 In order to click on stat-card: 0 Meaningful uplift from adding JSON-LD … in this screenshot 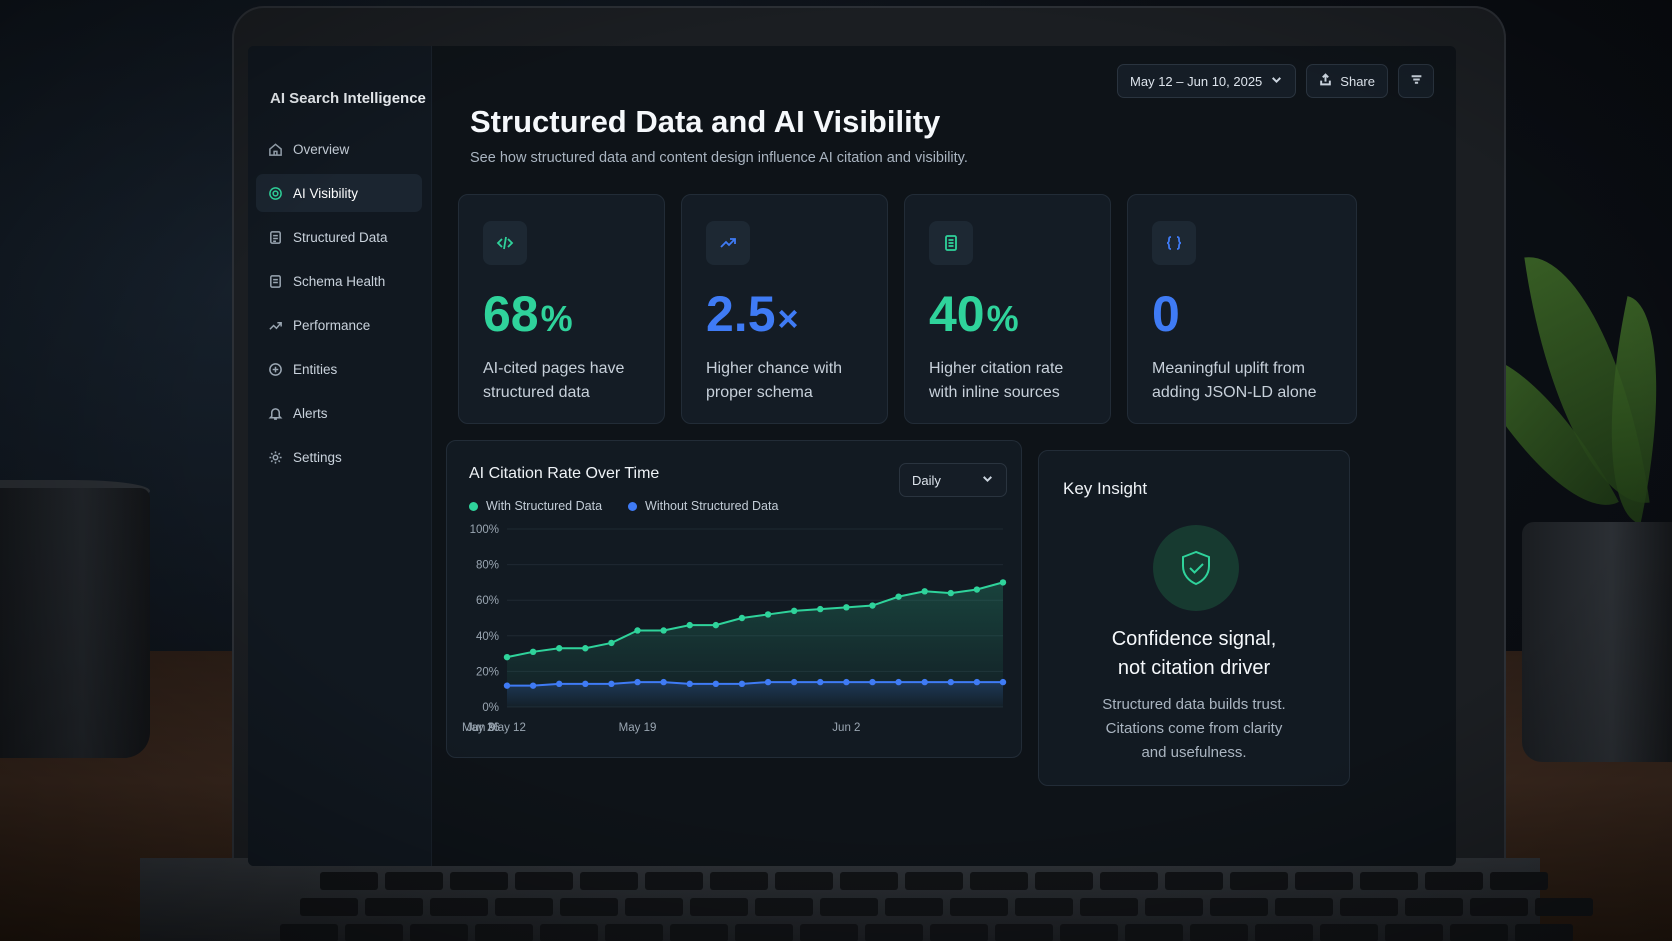, I will do `click(1242, 309)`.